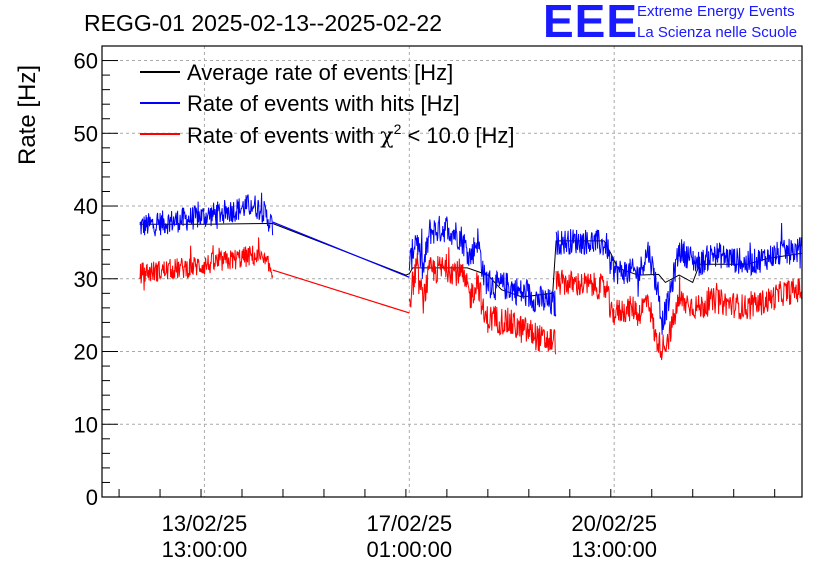  I want to click on x-tick-label-date: 17/02/25, so click(409, 523).